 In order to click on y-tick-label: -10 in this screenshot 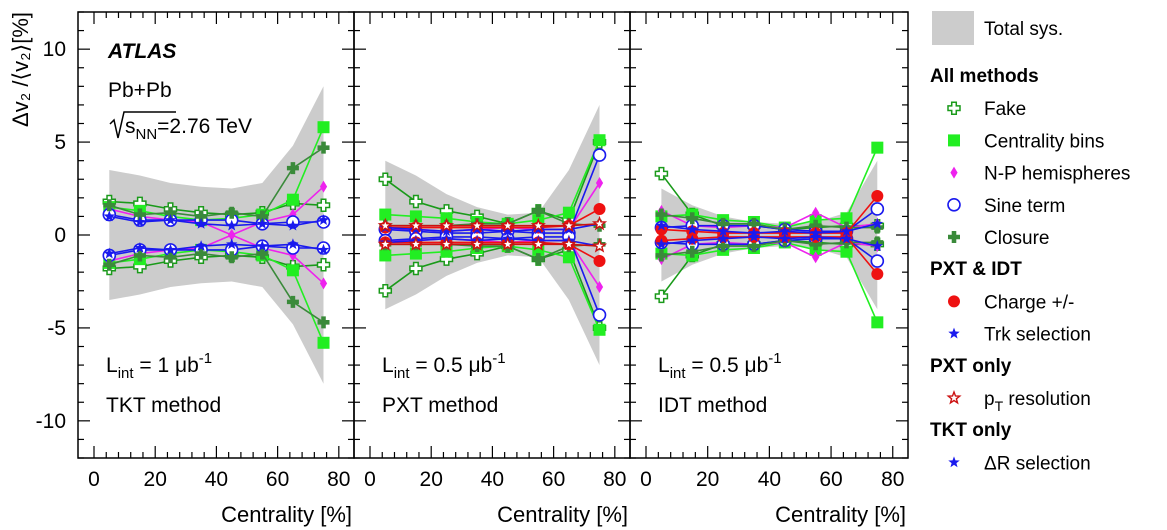, I will do `click(51, 421)`.